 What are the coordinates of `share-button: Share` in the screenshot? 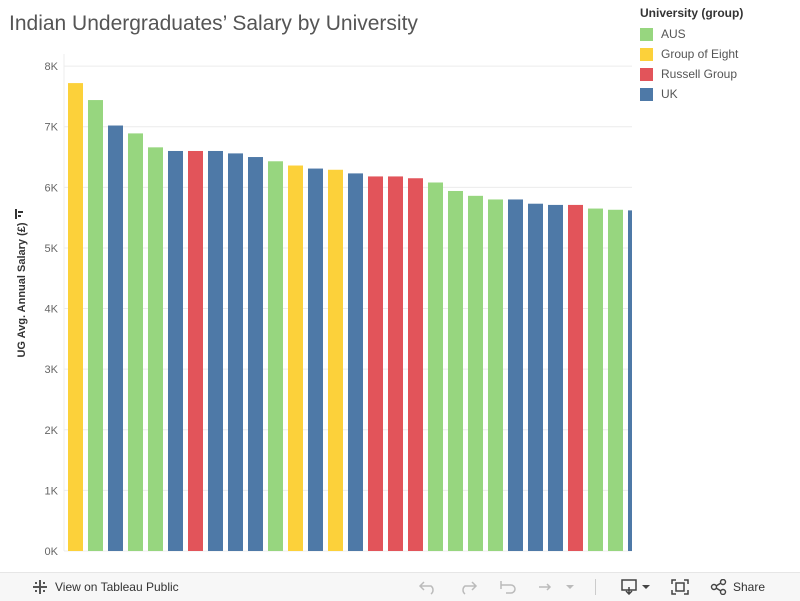 It's located at (749, 587).